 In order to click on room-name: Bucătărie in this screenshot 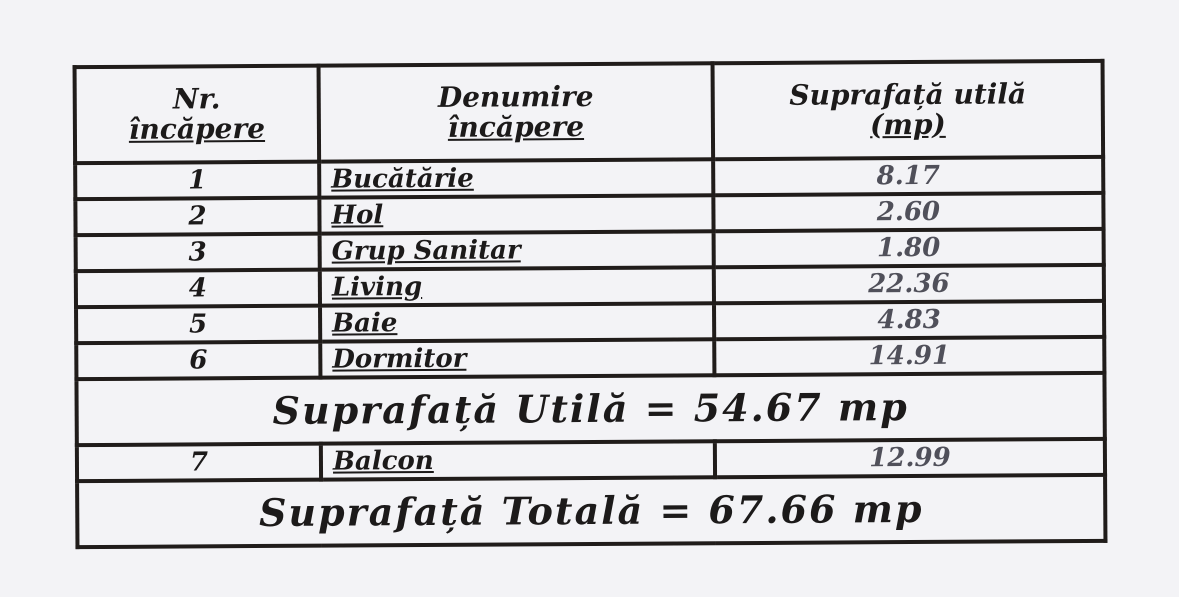, I will do `click(516, 178)`.